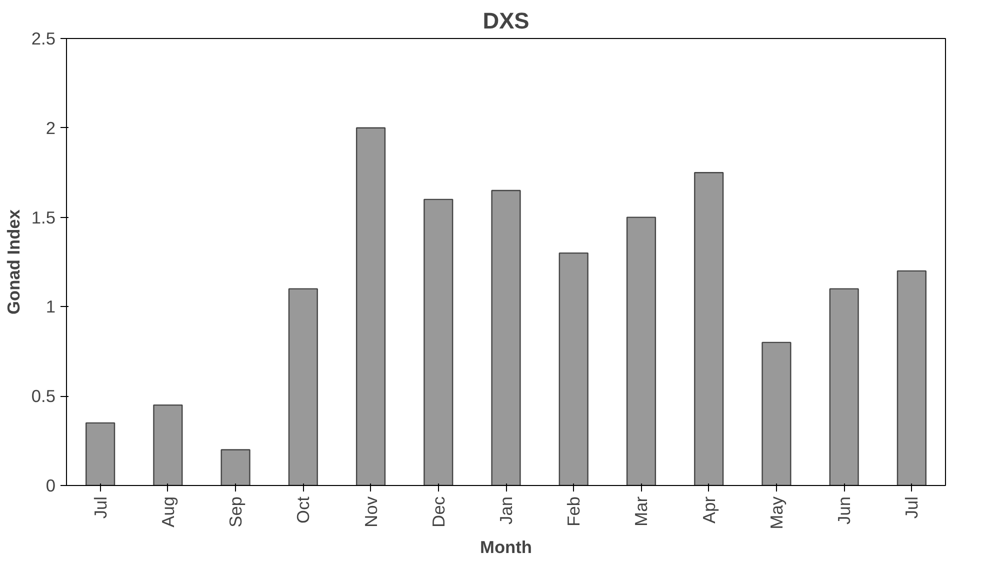 The width and height of the screenshot is (983, 571). I want to click on x-tick-label: Nov, so click(370, 512).